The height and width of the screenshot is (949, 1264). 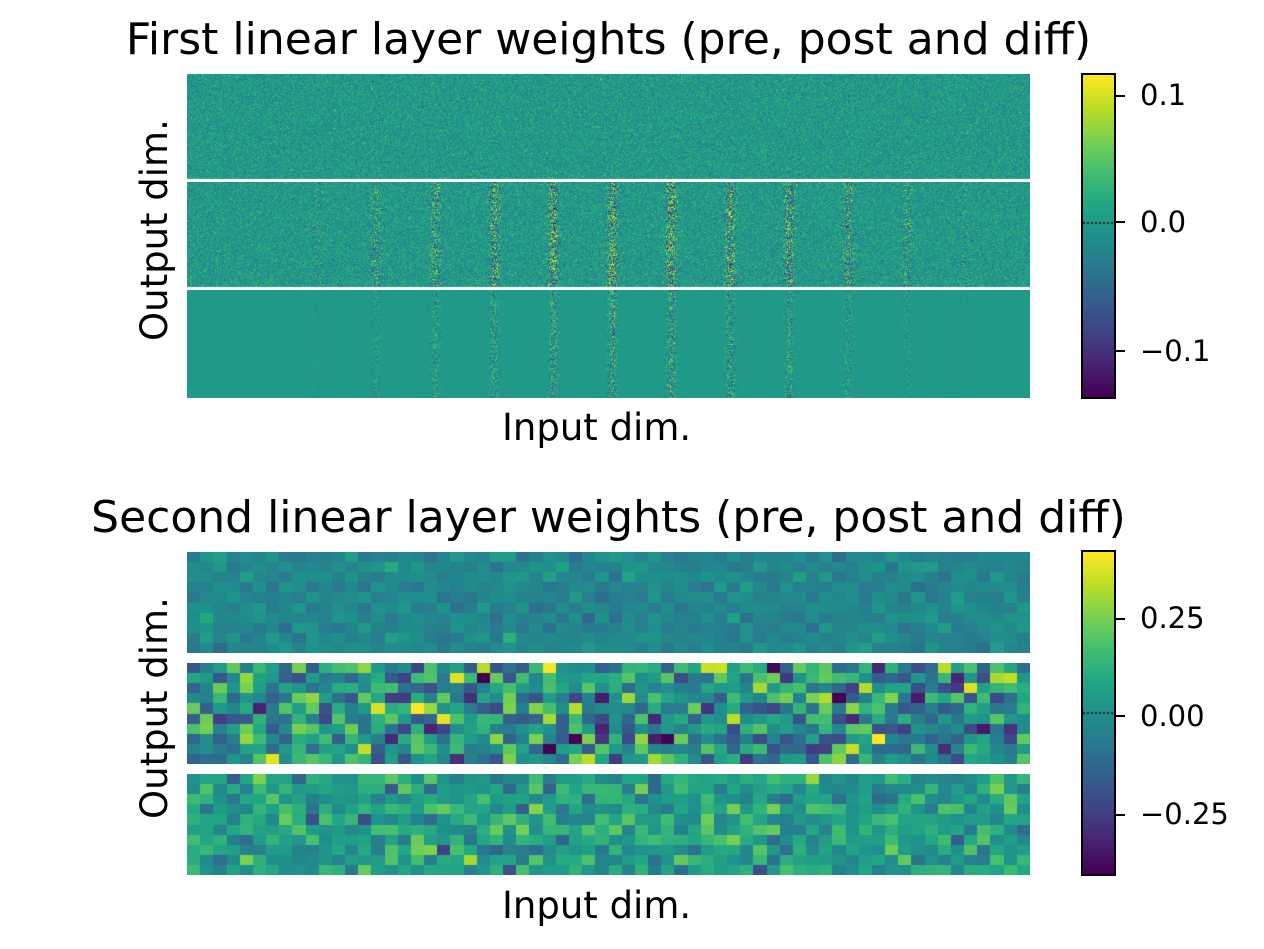 I want to click on chart2-panel-diff, so click(x=608, y=824).